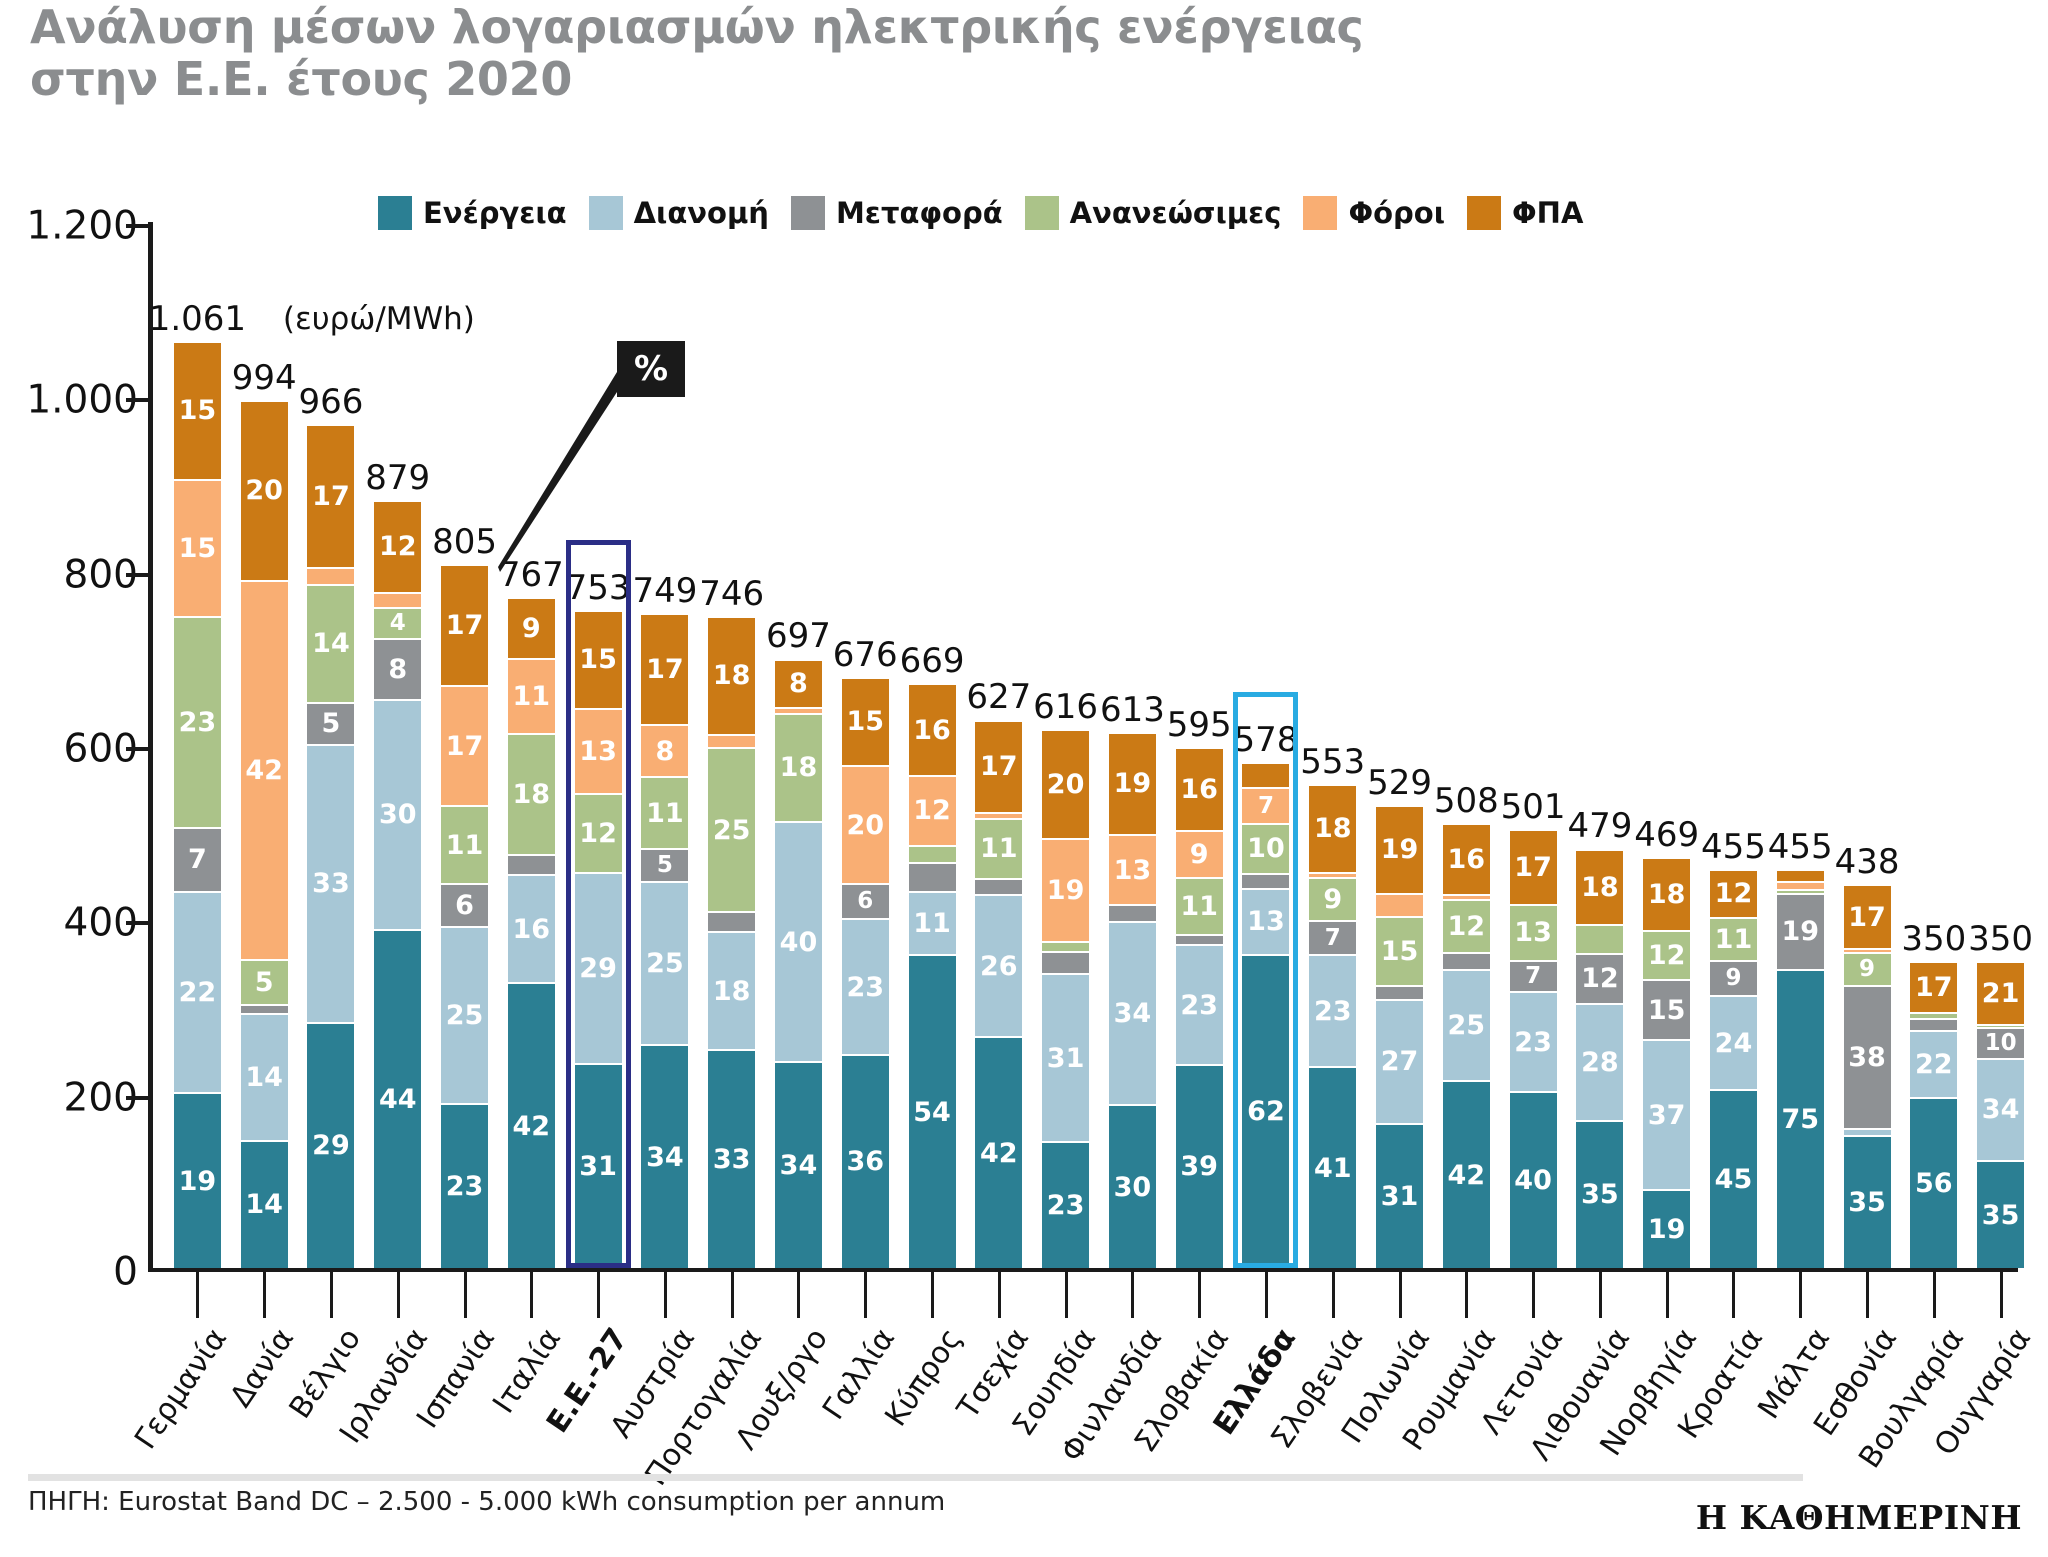 The height and width of the screenshot is (1557, 2048). I want to click on bar-segment-Μεταφορά: 8, so click(398, 670).